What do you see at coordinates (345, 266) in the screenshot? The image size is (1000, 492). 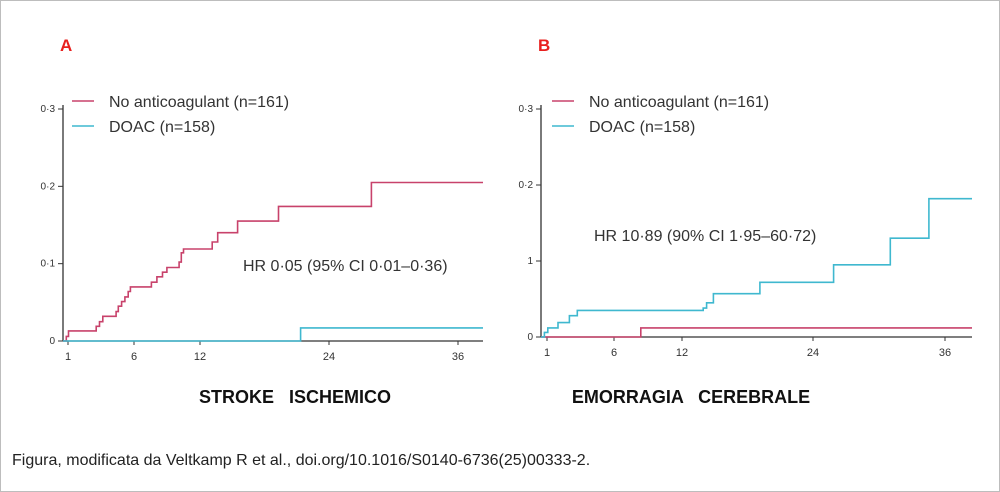 I see `panel-a-hr-annotation: HR 0·05 (95% CI 0·01–0·36)` at bounding box center [345, 266].